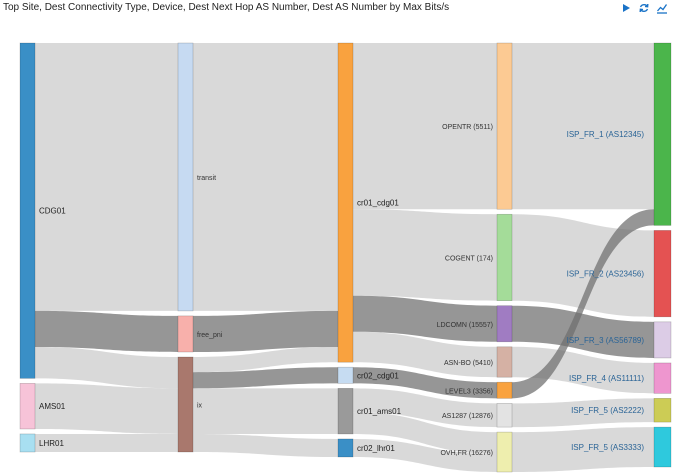  Describe the element at coordinates (425, 408) in the screenshot. I see `sankey-link-cr01_ams01-AS1287` at that location.